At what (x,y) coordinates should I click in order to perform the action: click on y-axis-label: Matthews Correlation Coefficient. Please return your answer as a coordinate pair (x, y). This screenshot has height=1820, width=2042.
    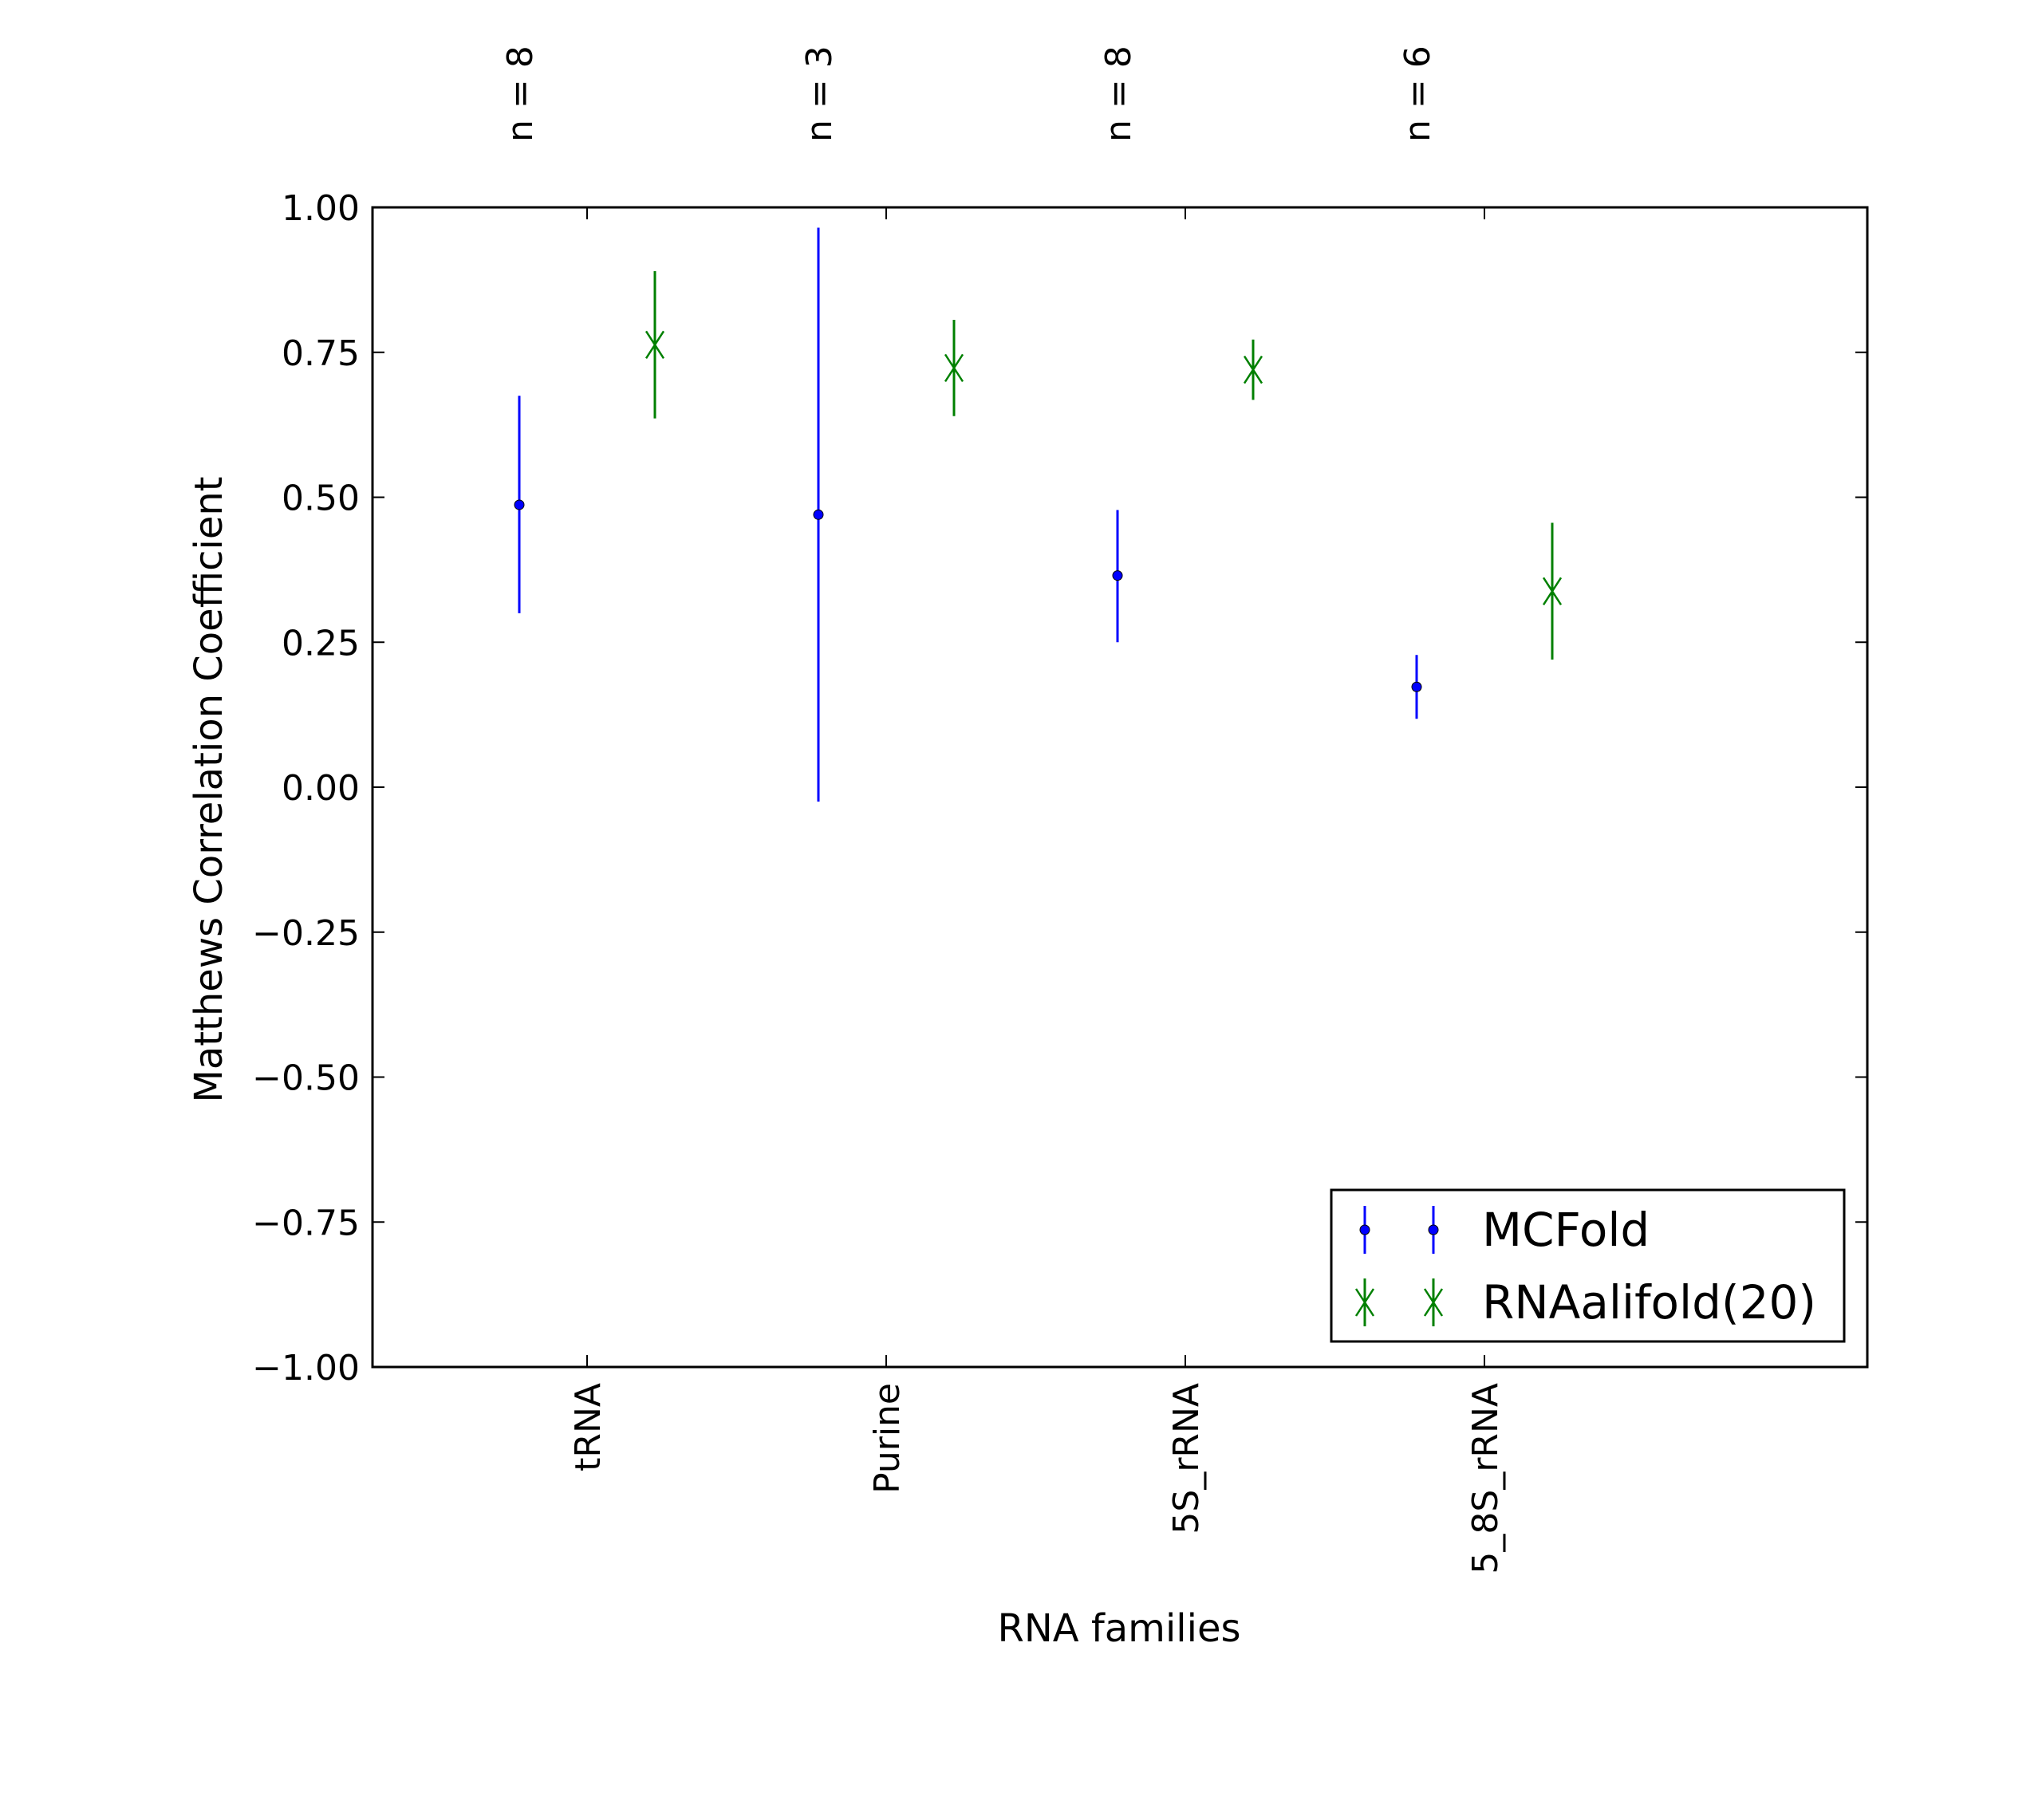
    Looking at the image, I should click on (209, 789).